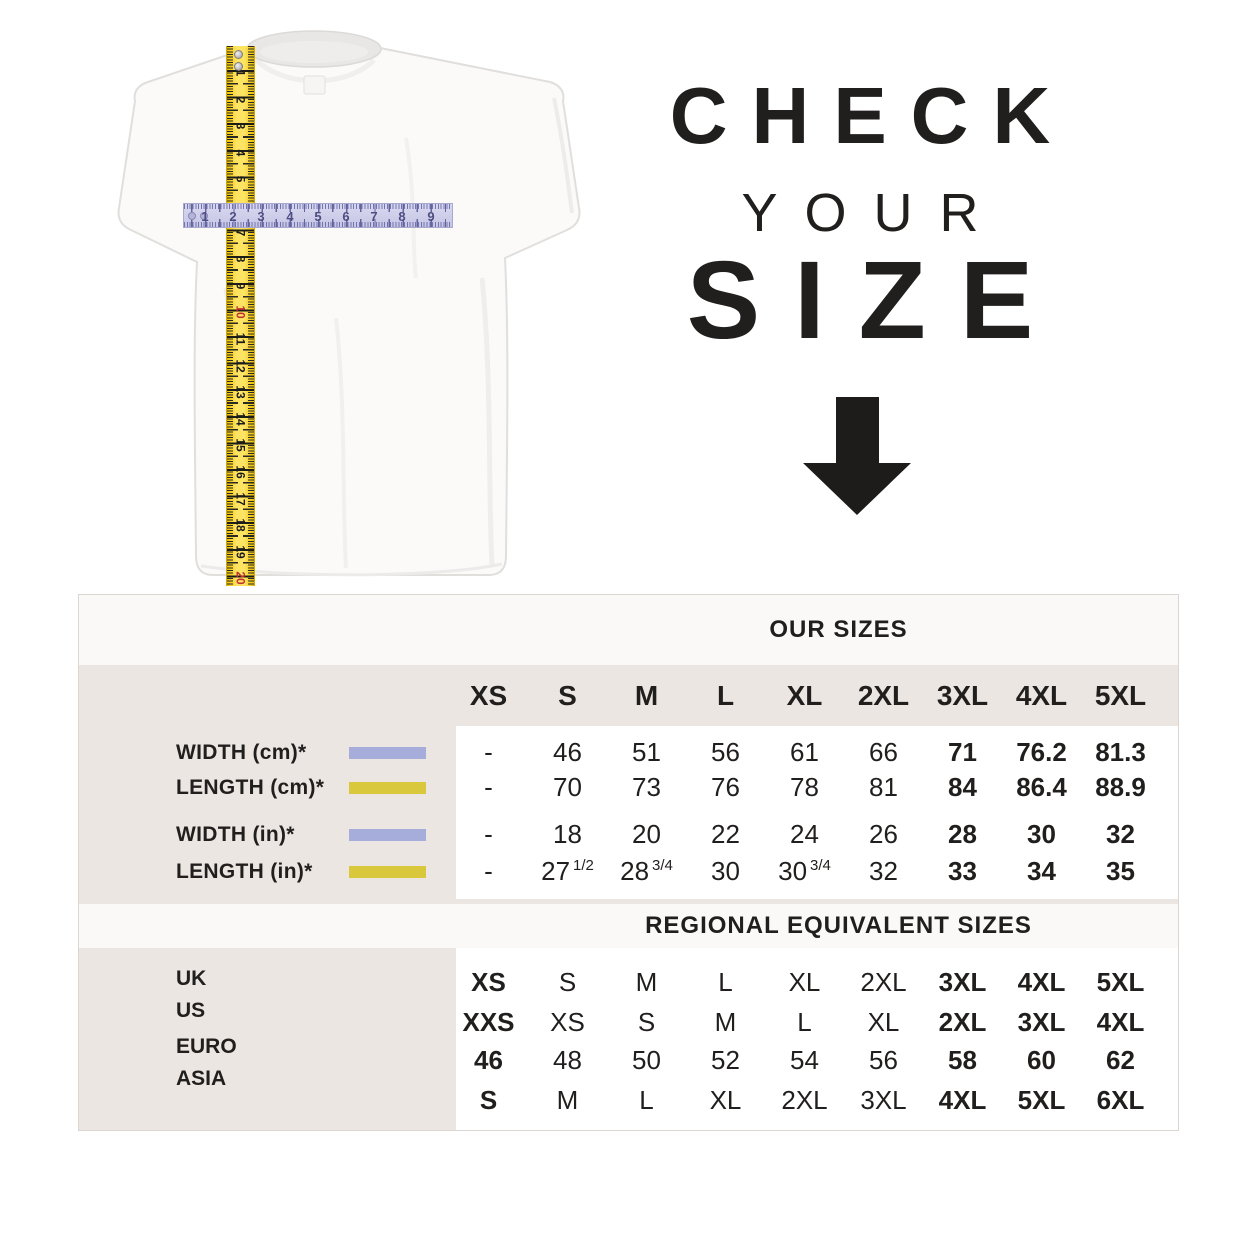 The height and width of the screenshot is (1251, 1251). What do you see at coordinates (191, 978) in the screenshot?
I see `region-label-uk: UK` at bounding box center [191, 978].